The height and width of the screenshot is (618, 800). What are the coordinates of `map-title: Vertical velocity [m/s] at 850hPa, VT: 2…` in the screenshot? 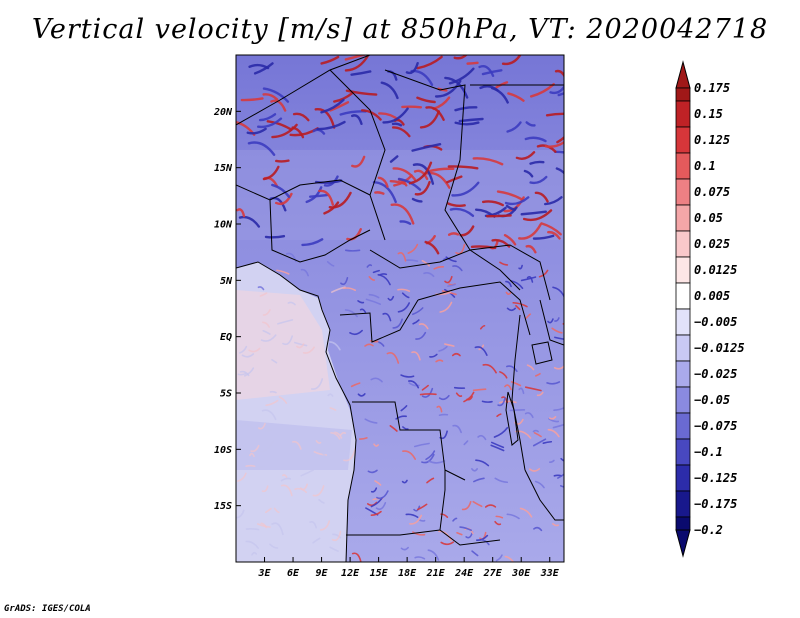 It's located at (400, 29).